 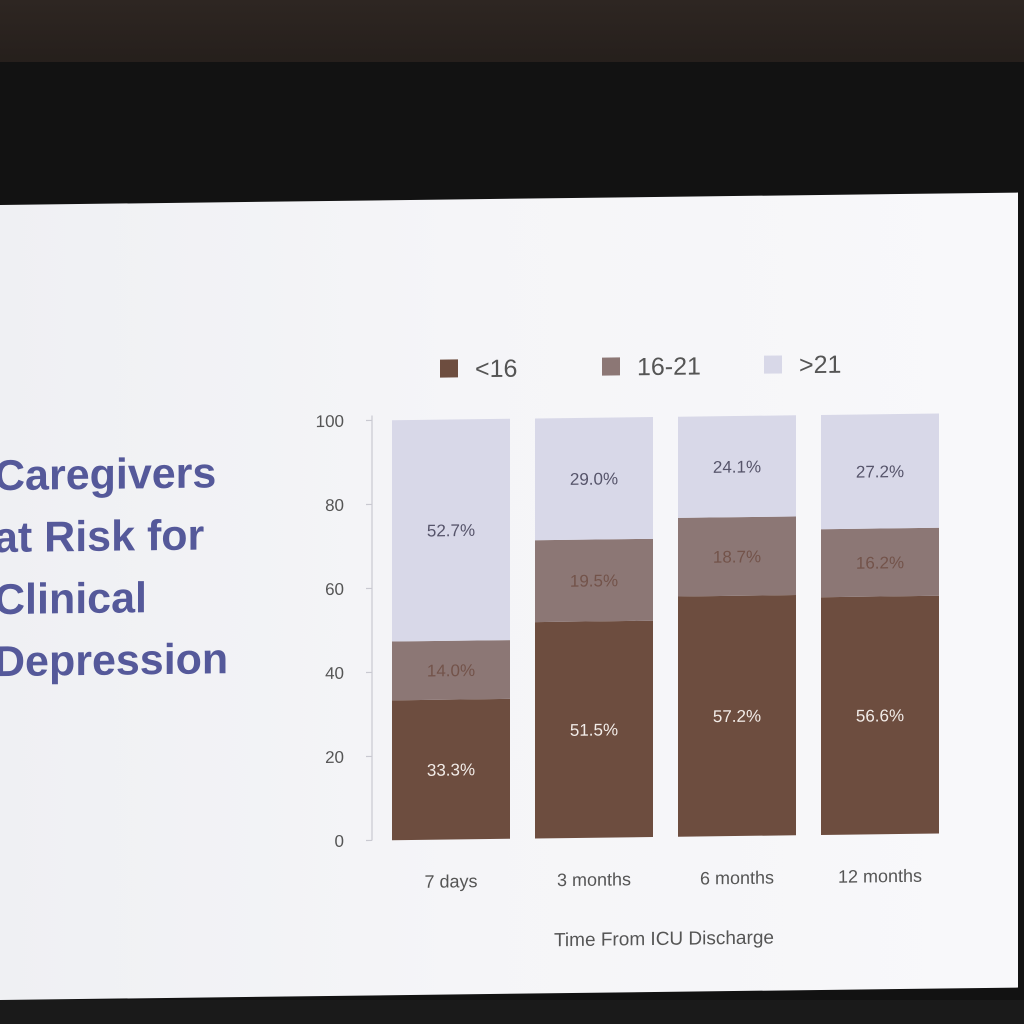 I want to click on legend-label: 16-21, so click(x=669, y=366).